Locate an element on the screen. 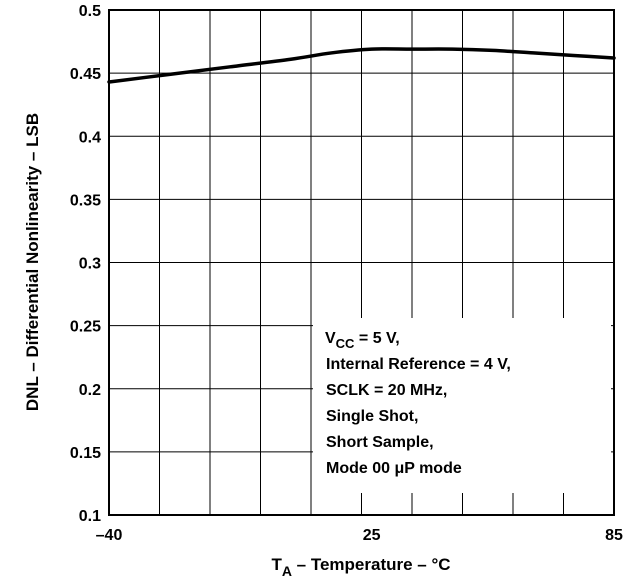 This screenshot has width=637, height=582. annotation-vcc-sub: CC is located at coordinates (345, 343).